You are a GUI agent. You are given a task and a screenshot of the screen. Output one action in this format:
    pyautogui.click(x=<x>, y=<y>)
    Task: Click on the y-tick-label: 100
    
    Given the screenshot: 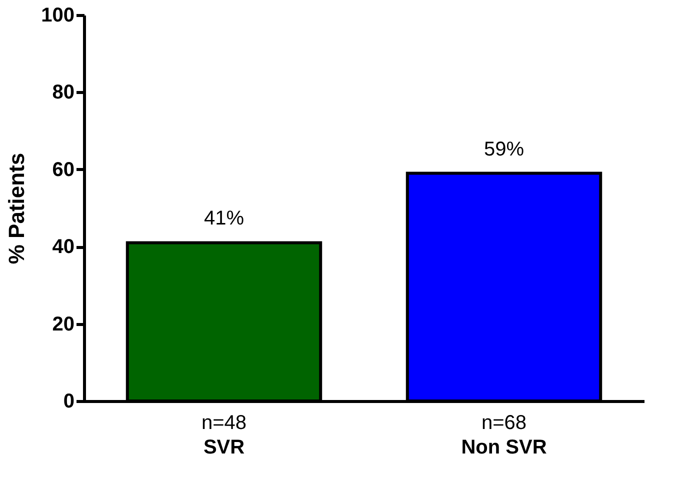 What is the action you would take?
    pyautogui.click(x=57, y=15)
    